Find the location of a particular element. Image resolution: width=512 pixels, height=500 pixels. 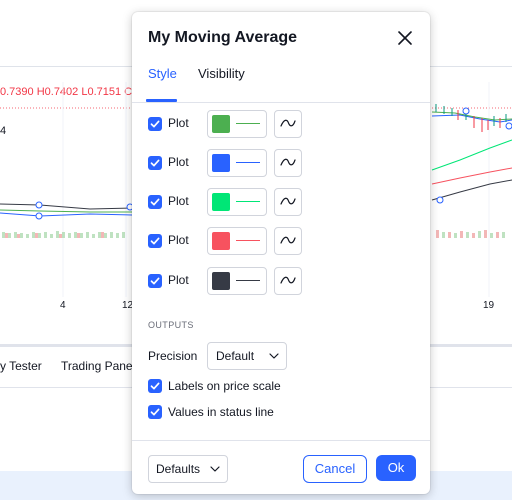

ok-button: Ok is located at coordinates (396, 468).